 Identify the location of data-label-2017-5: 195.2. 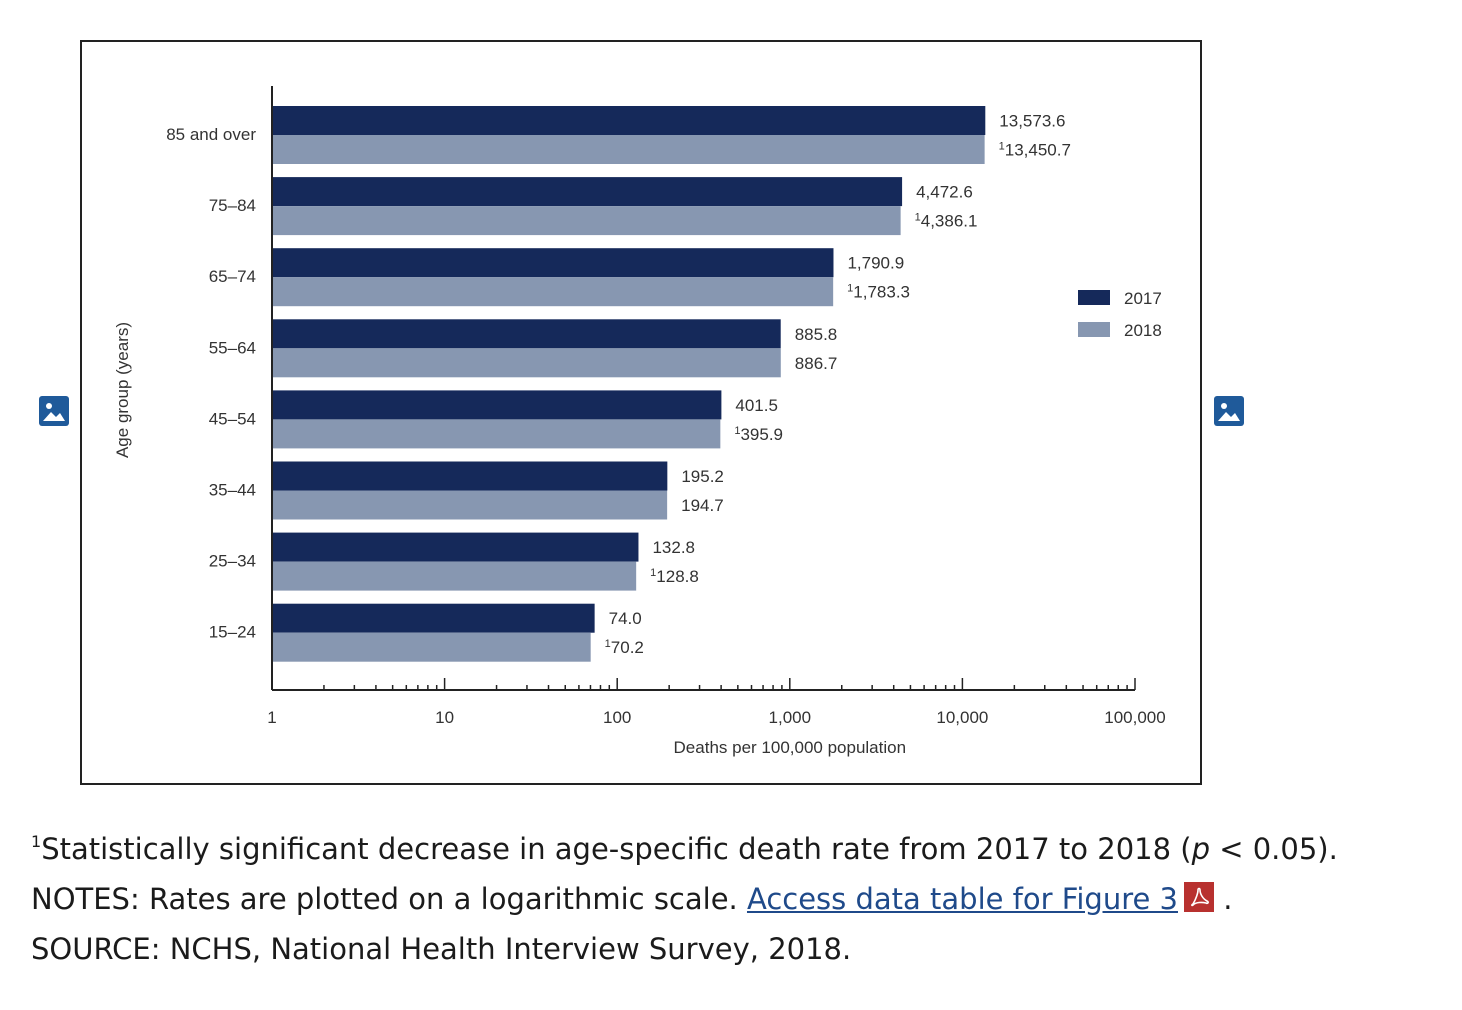
(702, 476).